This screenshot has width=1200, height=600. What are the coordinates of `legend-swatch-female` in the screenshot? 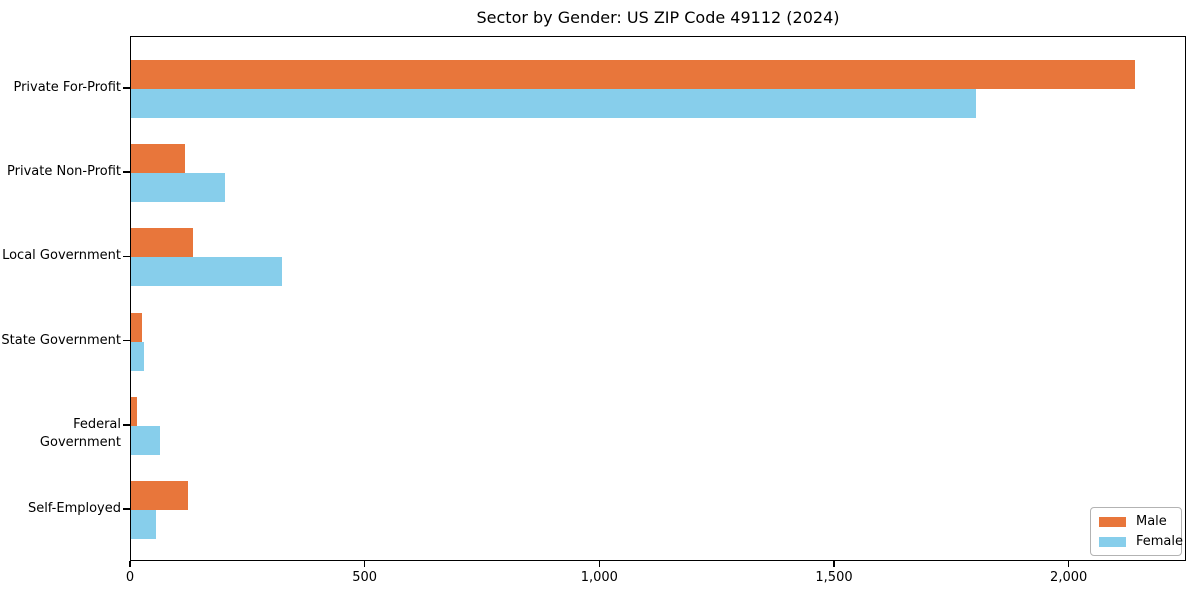 It's located at (1112, 541).